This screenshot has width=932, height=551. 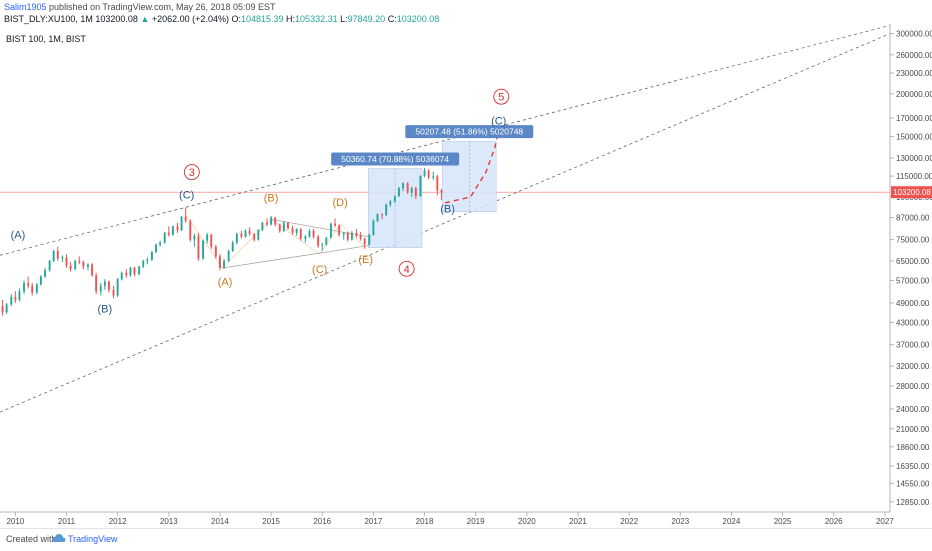 I want to click on y-tick-label: 18600.00, so click(x=913, y=447).